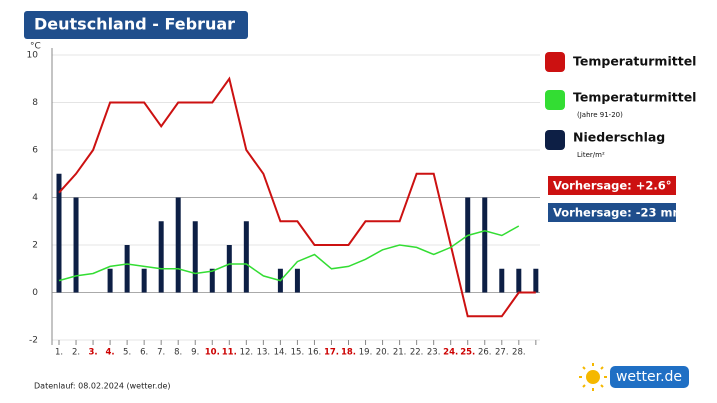 This screenshot has height=403, width=717. I want to click on x-tick-label: 19., so click(366, 353).